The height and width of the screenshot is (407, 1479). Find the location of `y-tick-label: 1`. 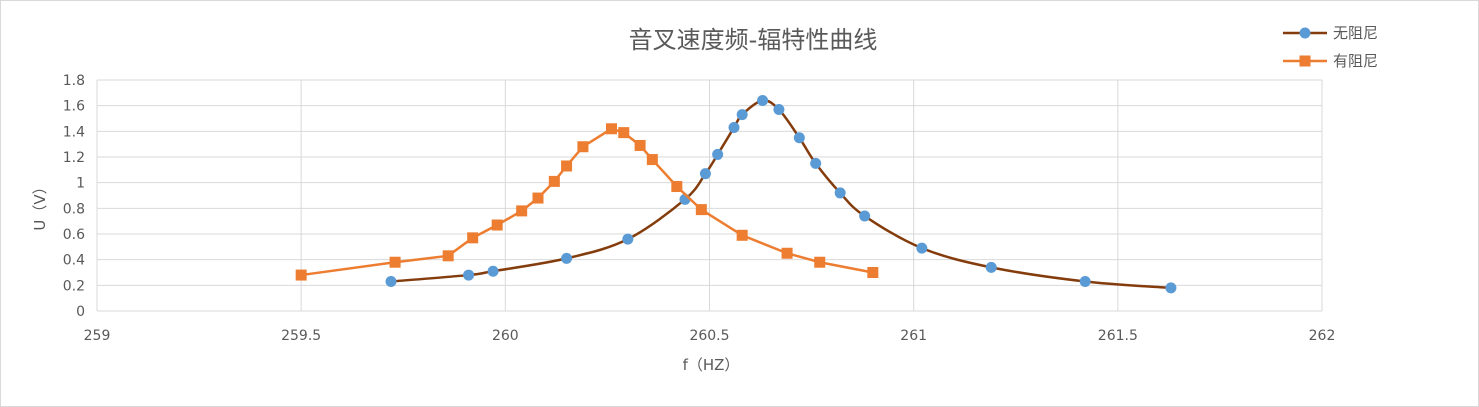

y-tick-label: 1 is located at coordinates (80, 184).